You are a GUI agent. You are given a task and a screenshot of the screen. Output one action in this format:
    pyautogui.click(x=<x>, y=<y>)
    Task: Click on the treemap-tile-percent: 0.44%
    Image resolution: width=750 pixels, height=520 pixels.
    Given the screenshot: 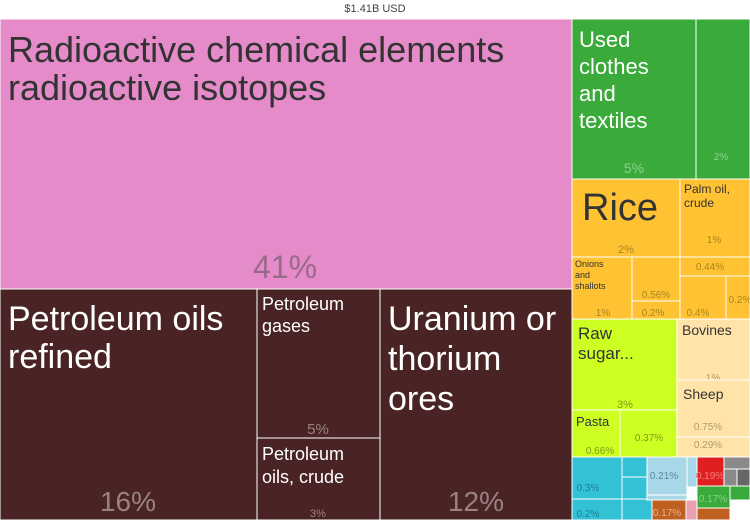 What is the action you would take?
    pyautogui.click(x=710, y=267)
    